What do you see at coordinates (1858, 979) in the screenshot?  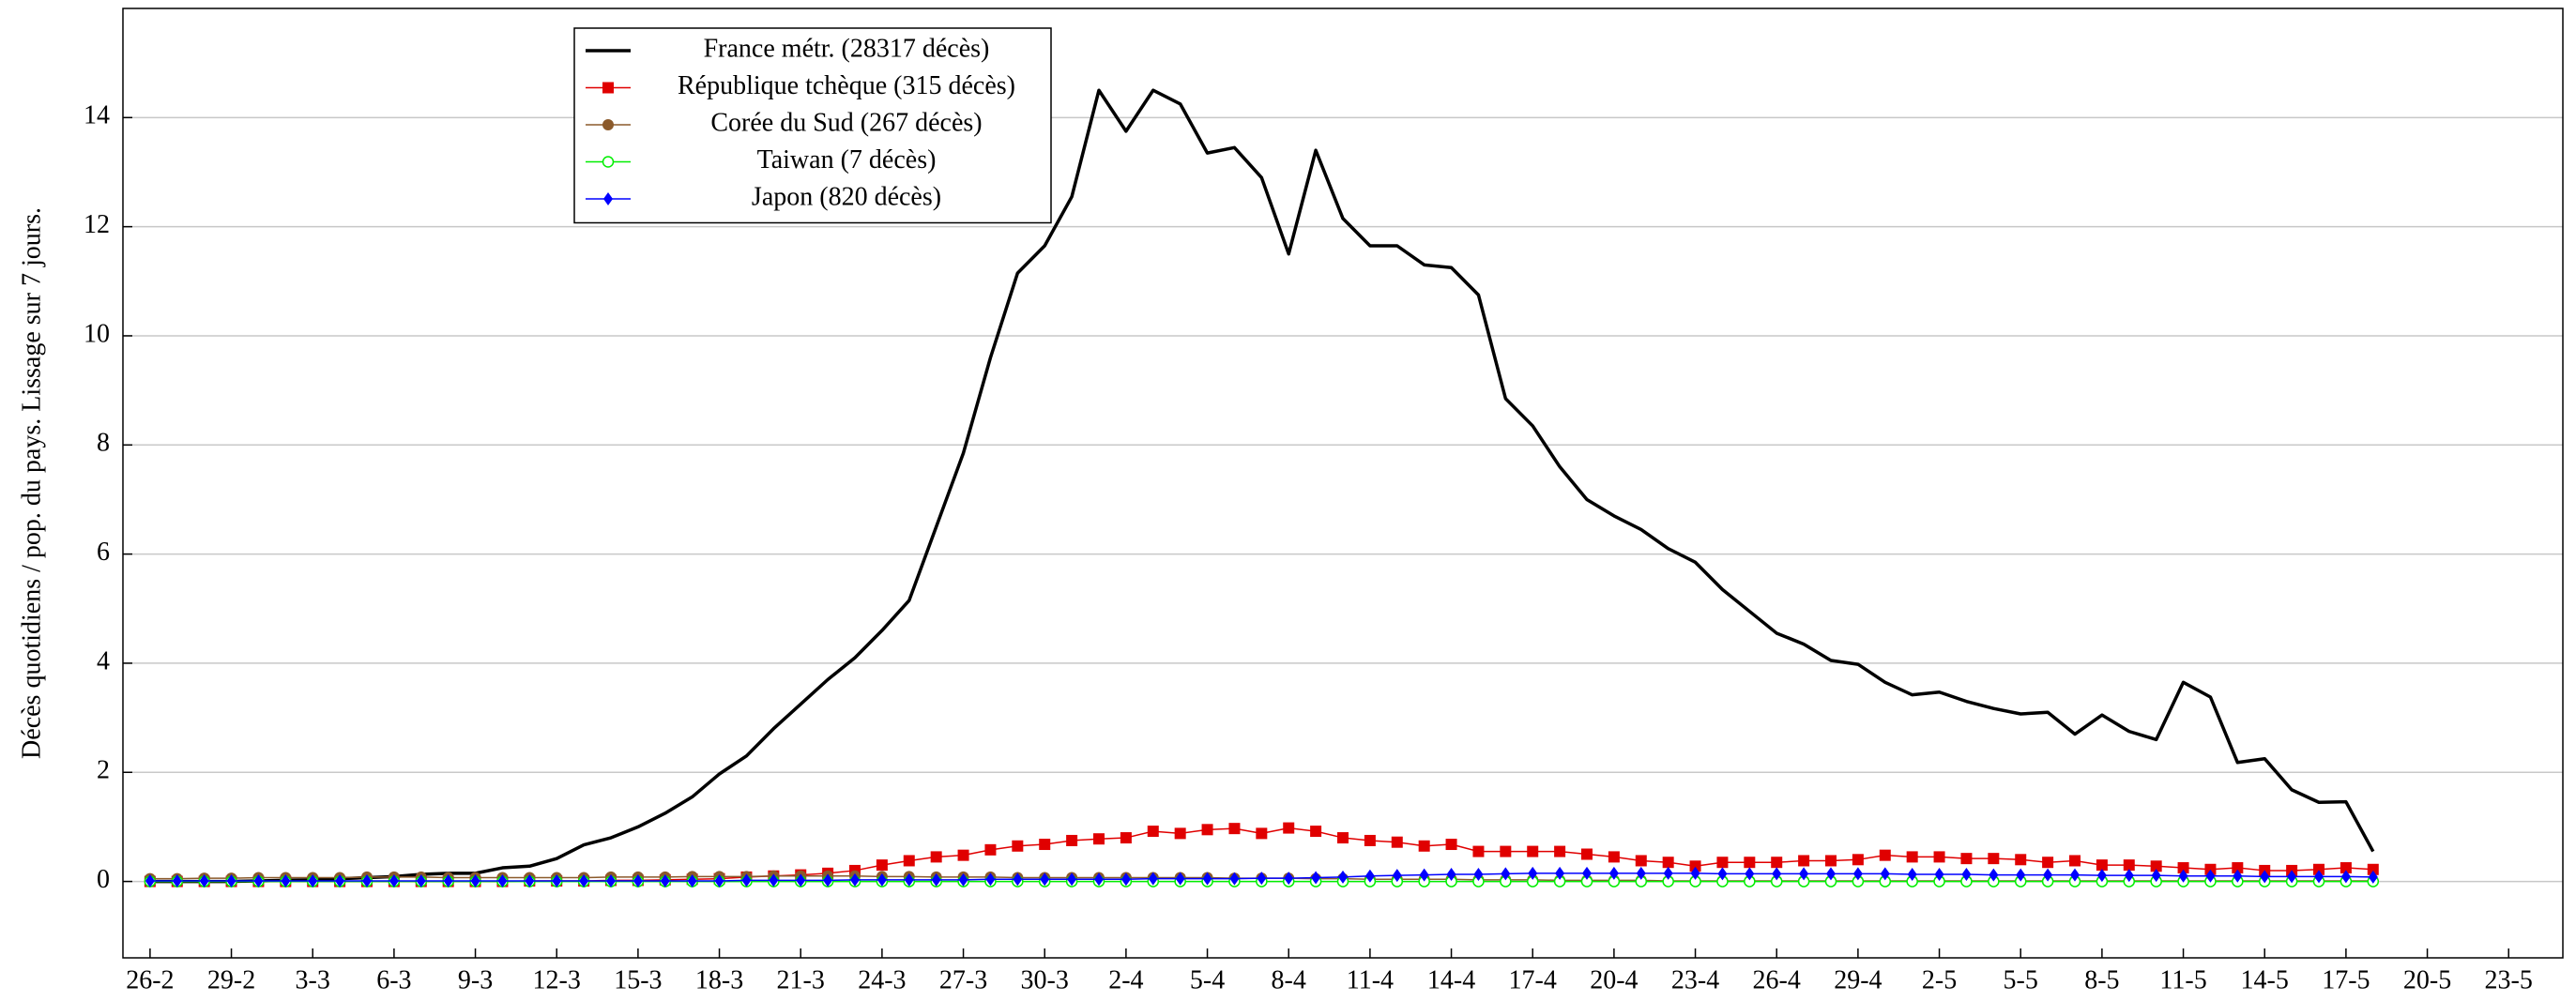 I see `x-tick-label: 29-4` at bounding box center [1858, 979].